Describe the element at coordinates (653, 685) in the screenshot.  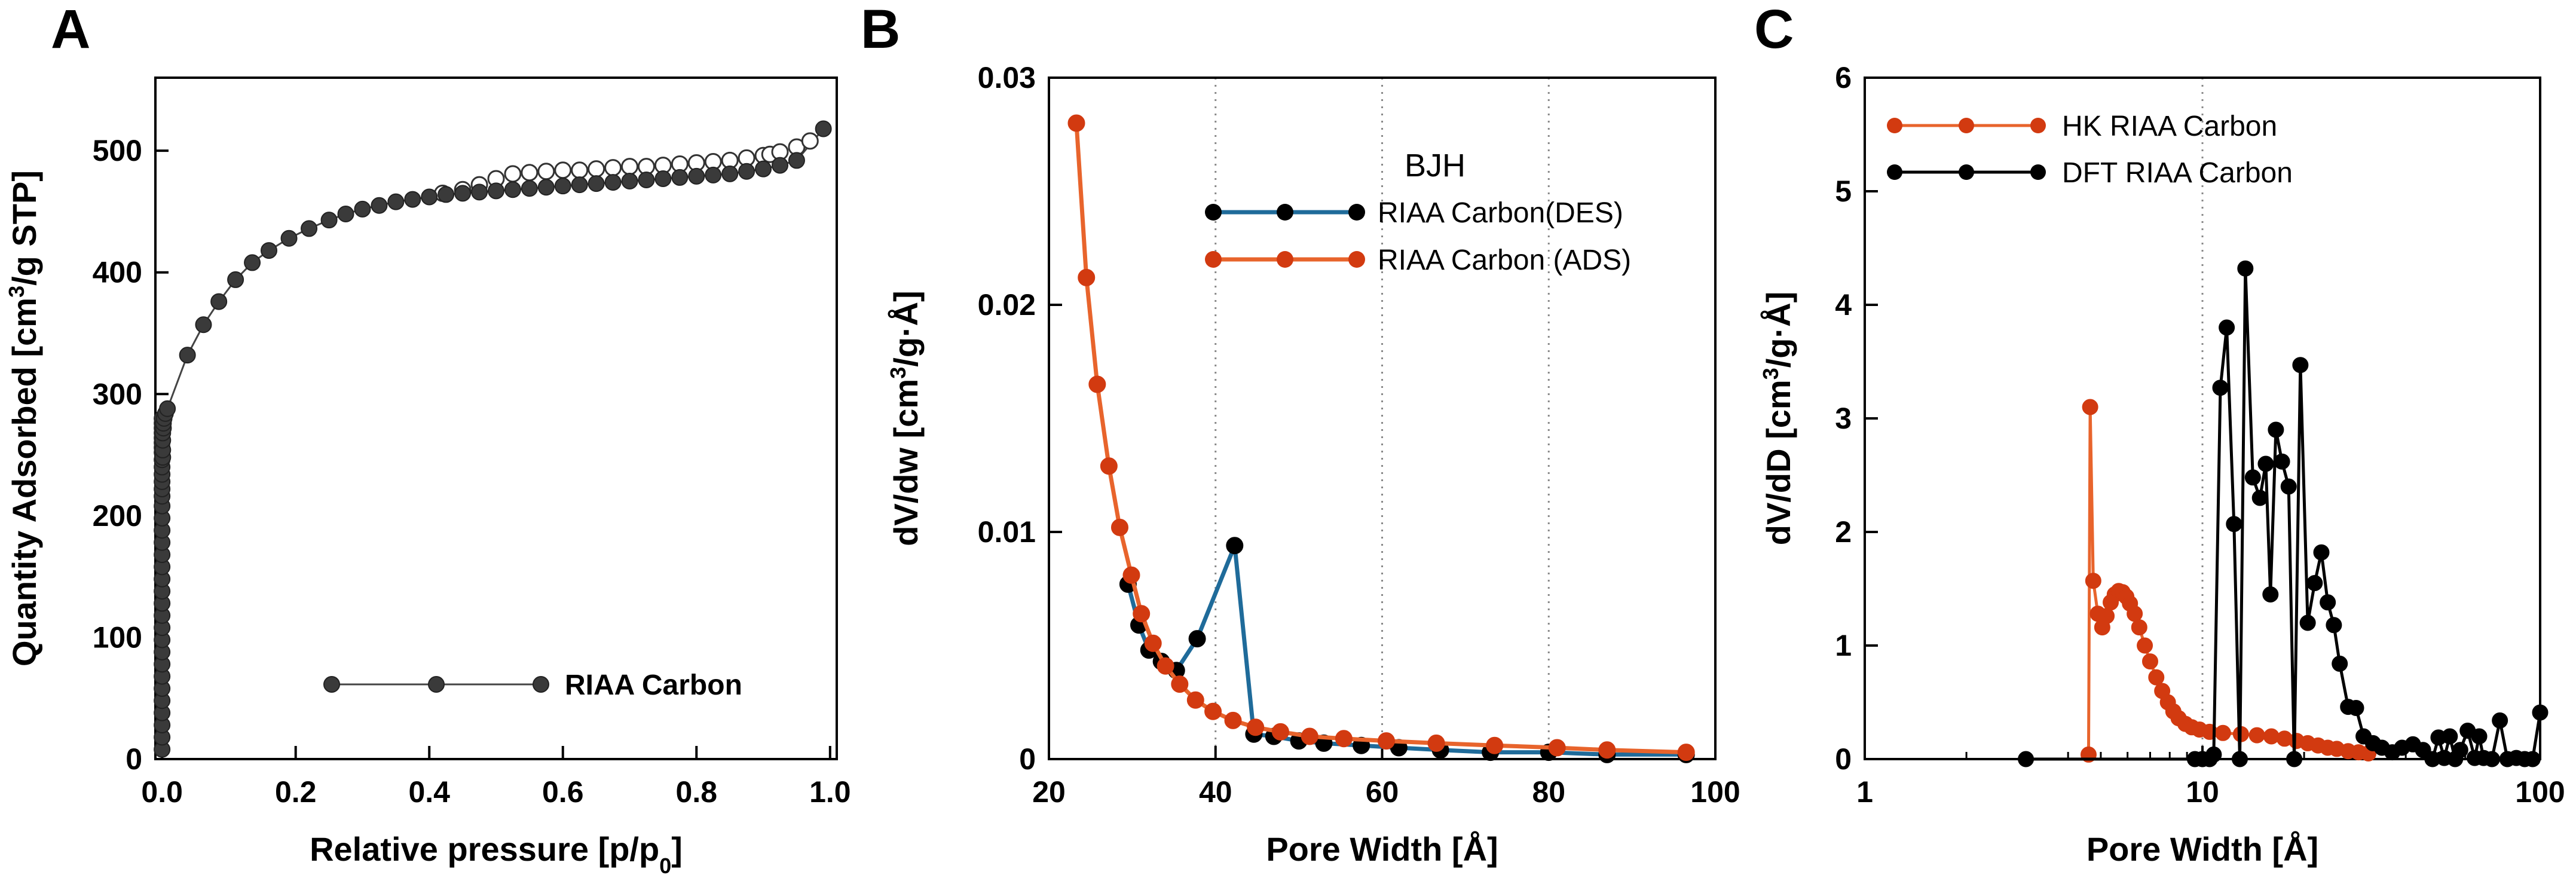
I see `legend-label-riaa: RIAA Carbon` at that location.